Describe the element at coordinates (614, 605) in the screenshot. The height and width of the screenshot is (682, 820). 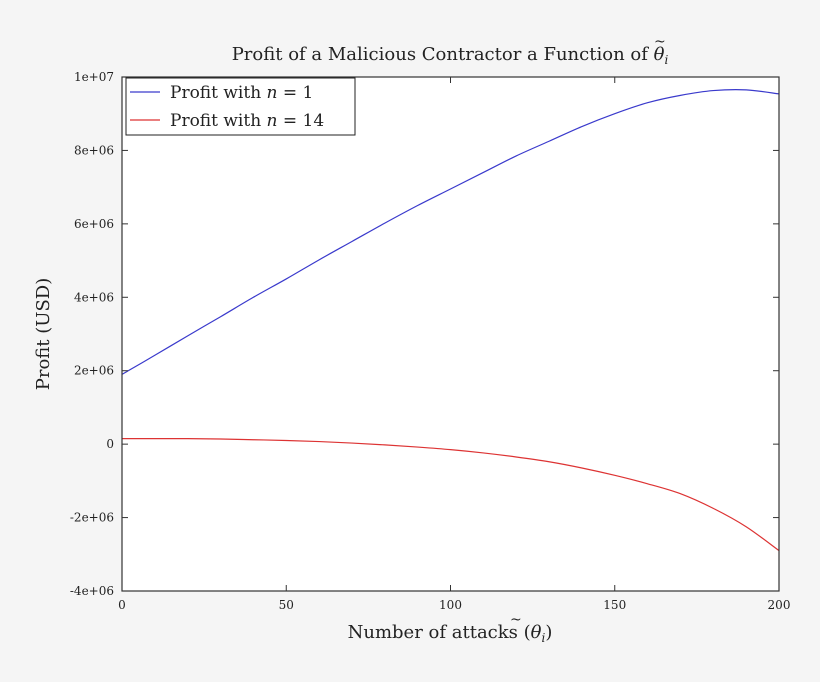
I see `x-tick-label: 150` at that location.